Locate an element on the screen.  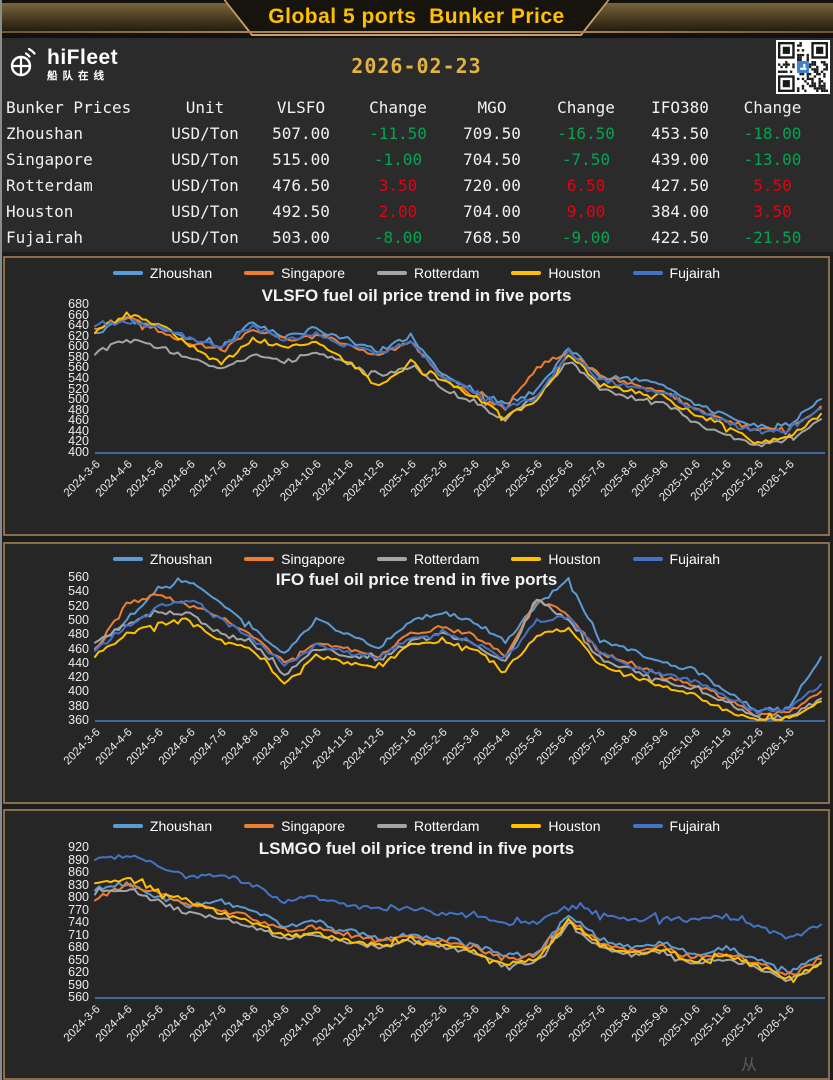
header-cell-mgo: MGO is located at coordinates (492, 107).